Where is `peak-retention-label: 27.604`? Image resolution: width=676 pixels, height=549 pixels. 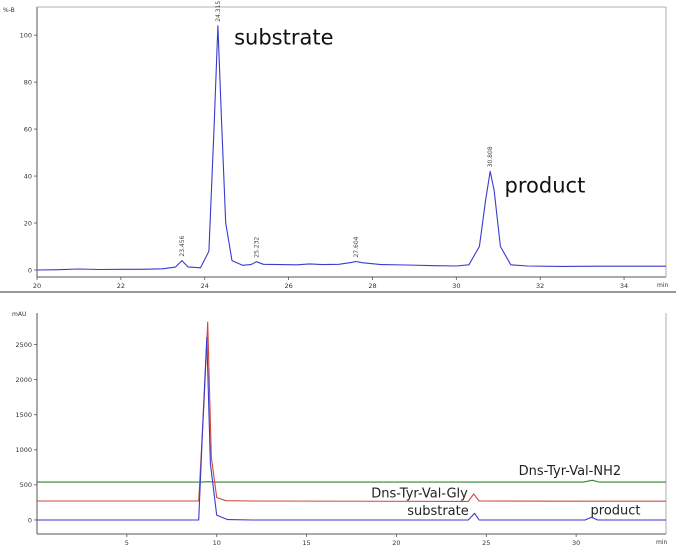
peak-retention-label: 27.604 is located at coordinates (356, 246).